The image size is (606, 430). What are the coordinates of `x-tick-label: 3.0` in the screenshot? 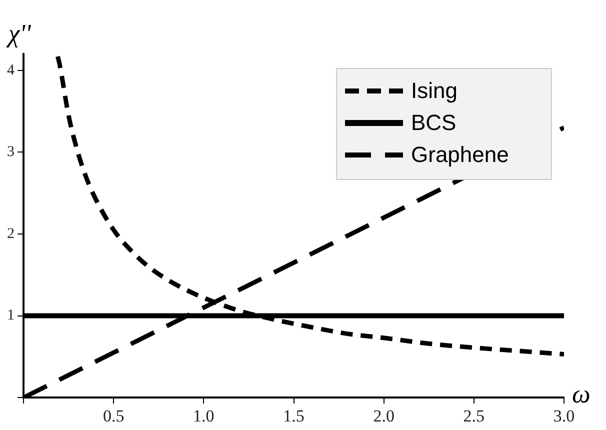 It's located at (564, 416).